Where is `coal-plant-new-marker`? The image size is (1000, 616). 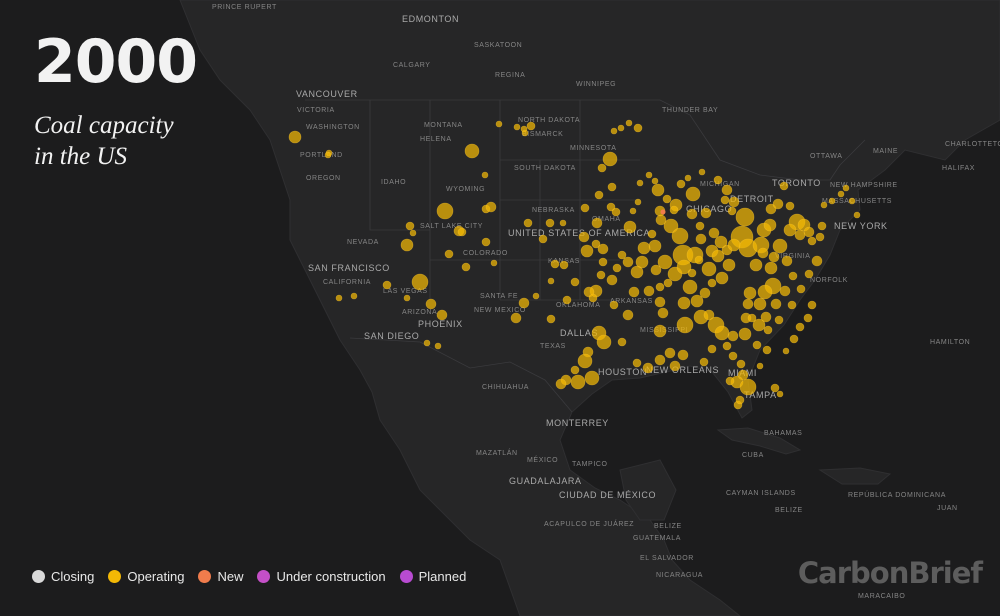
coal-plant-new-marker is located at coordinates (663, 212).